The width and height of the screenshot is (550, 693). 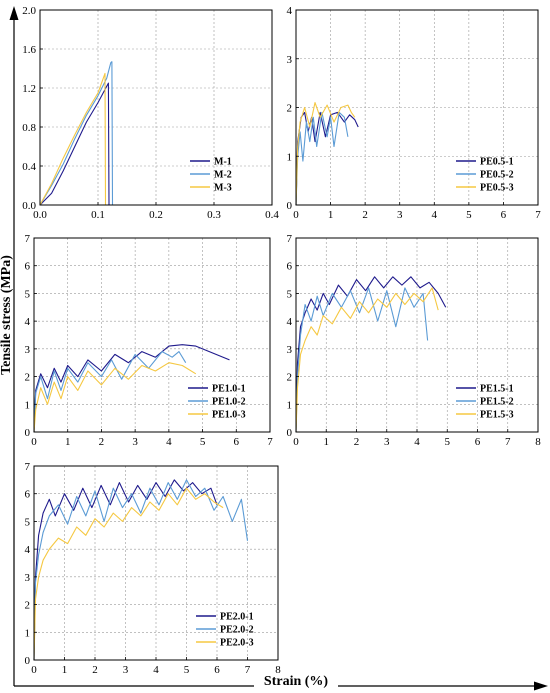 What do you see at coordinates (223, 188) in the screenshot?
I see `legend-label-m-3: M-3` at bounding box center [223, 188].